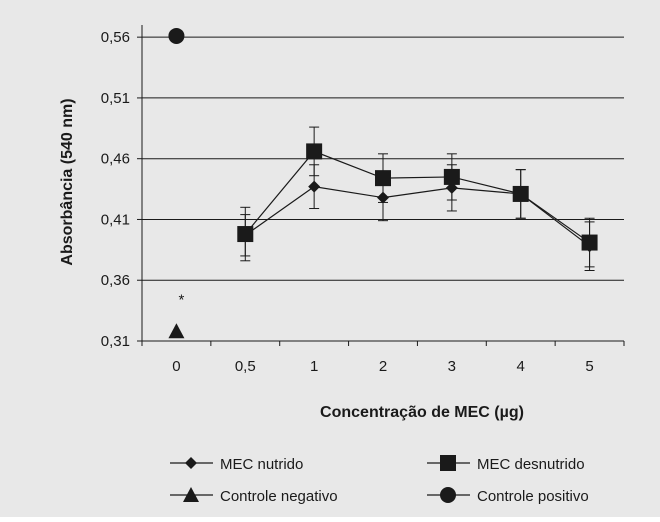 Image resolution: width=660 pixels, height=522 pixels. I want to click on y-tick-label-5: 0,56, so click(115, 37).